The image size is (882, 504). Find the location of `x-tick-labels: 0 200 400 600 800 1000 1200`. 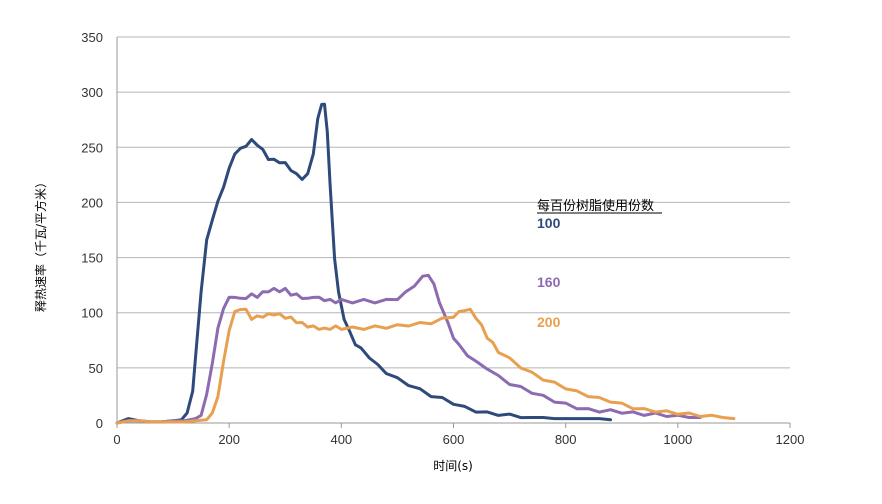

x-tick-labels: 0 200 400 600 800 1000 1200 is located at coordinates (458, 435).